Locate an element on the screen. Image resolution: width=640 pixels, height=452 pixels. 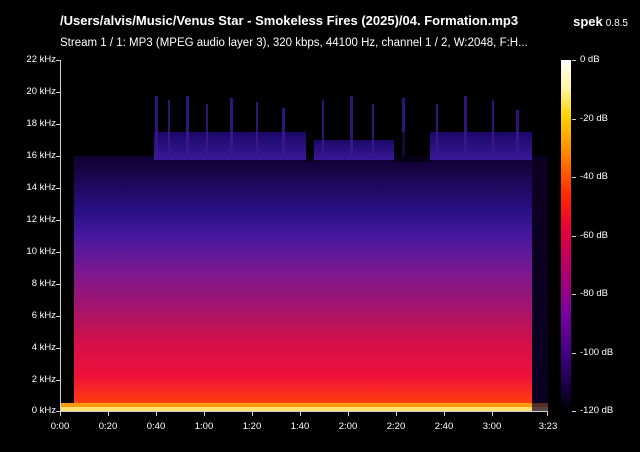
db-tick-label: -20 dB is located at coordinates (594, 118).